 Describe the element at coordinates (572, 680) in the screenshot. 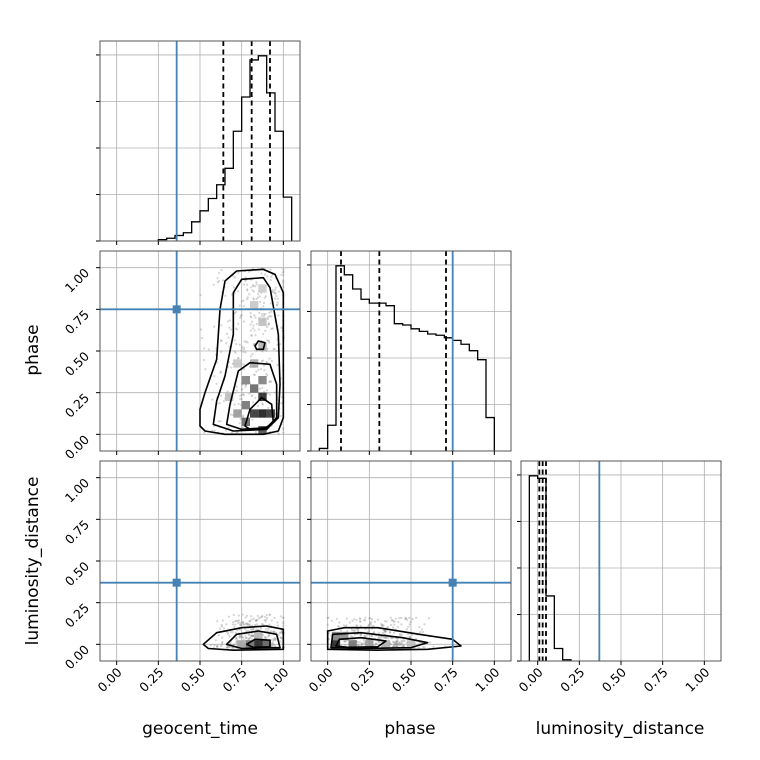

I see `x-tick-label: 0.25` at that location.